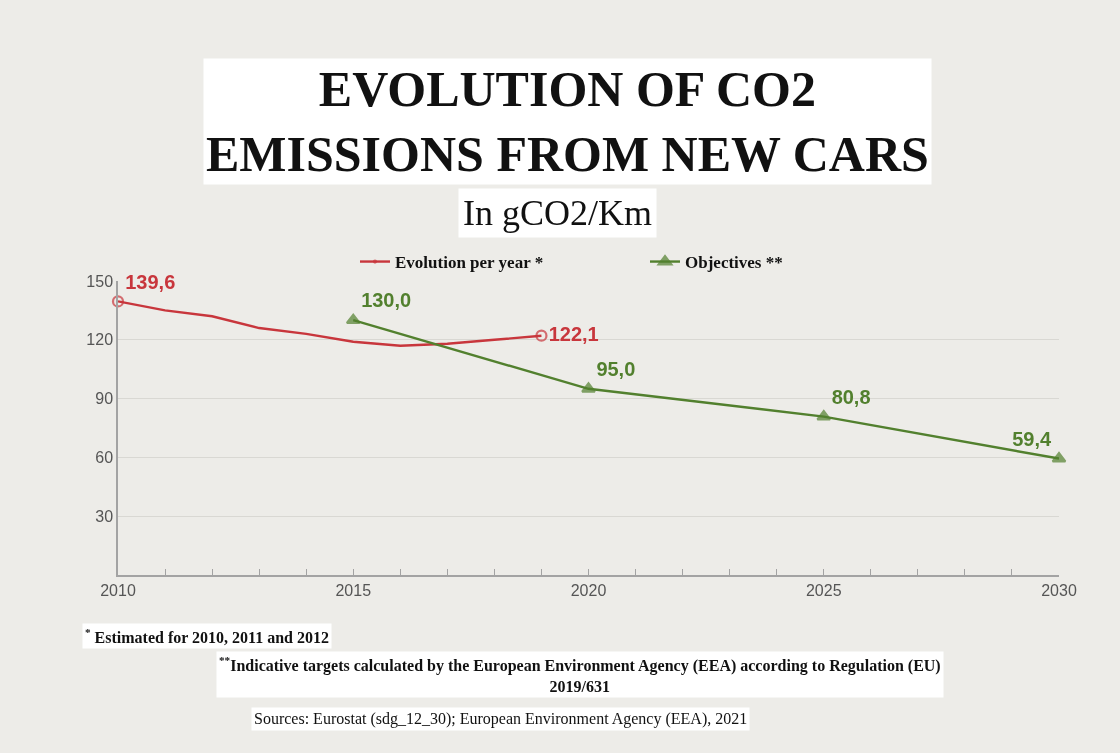 This screenshot has width=1120, height=753. What do you see at coordinates (353, 590) in the screenshot?
I see `x-tick-label: 2015` at bounding box center [353, 590].